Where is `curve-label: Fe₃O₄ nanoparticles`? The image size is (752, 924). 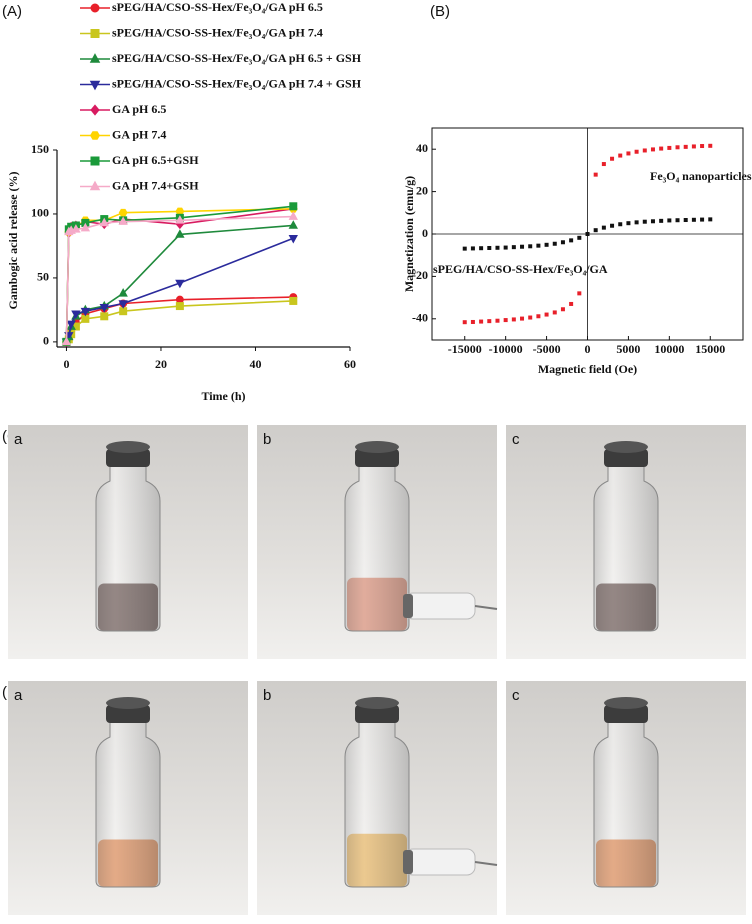 curve-label: Fe₃O₄ nanoparticles is located at coordinates (701, 176).